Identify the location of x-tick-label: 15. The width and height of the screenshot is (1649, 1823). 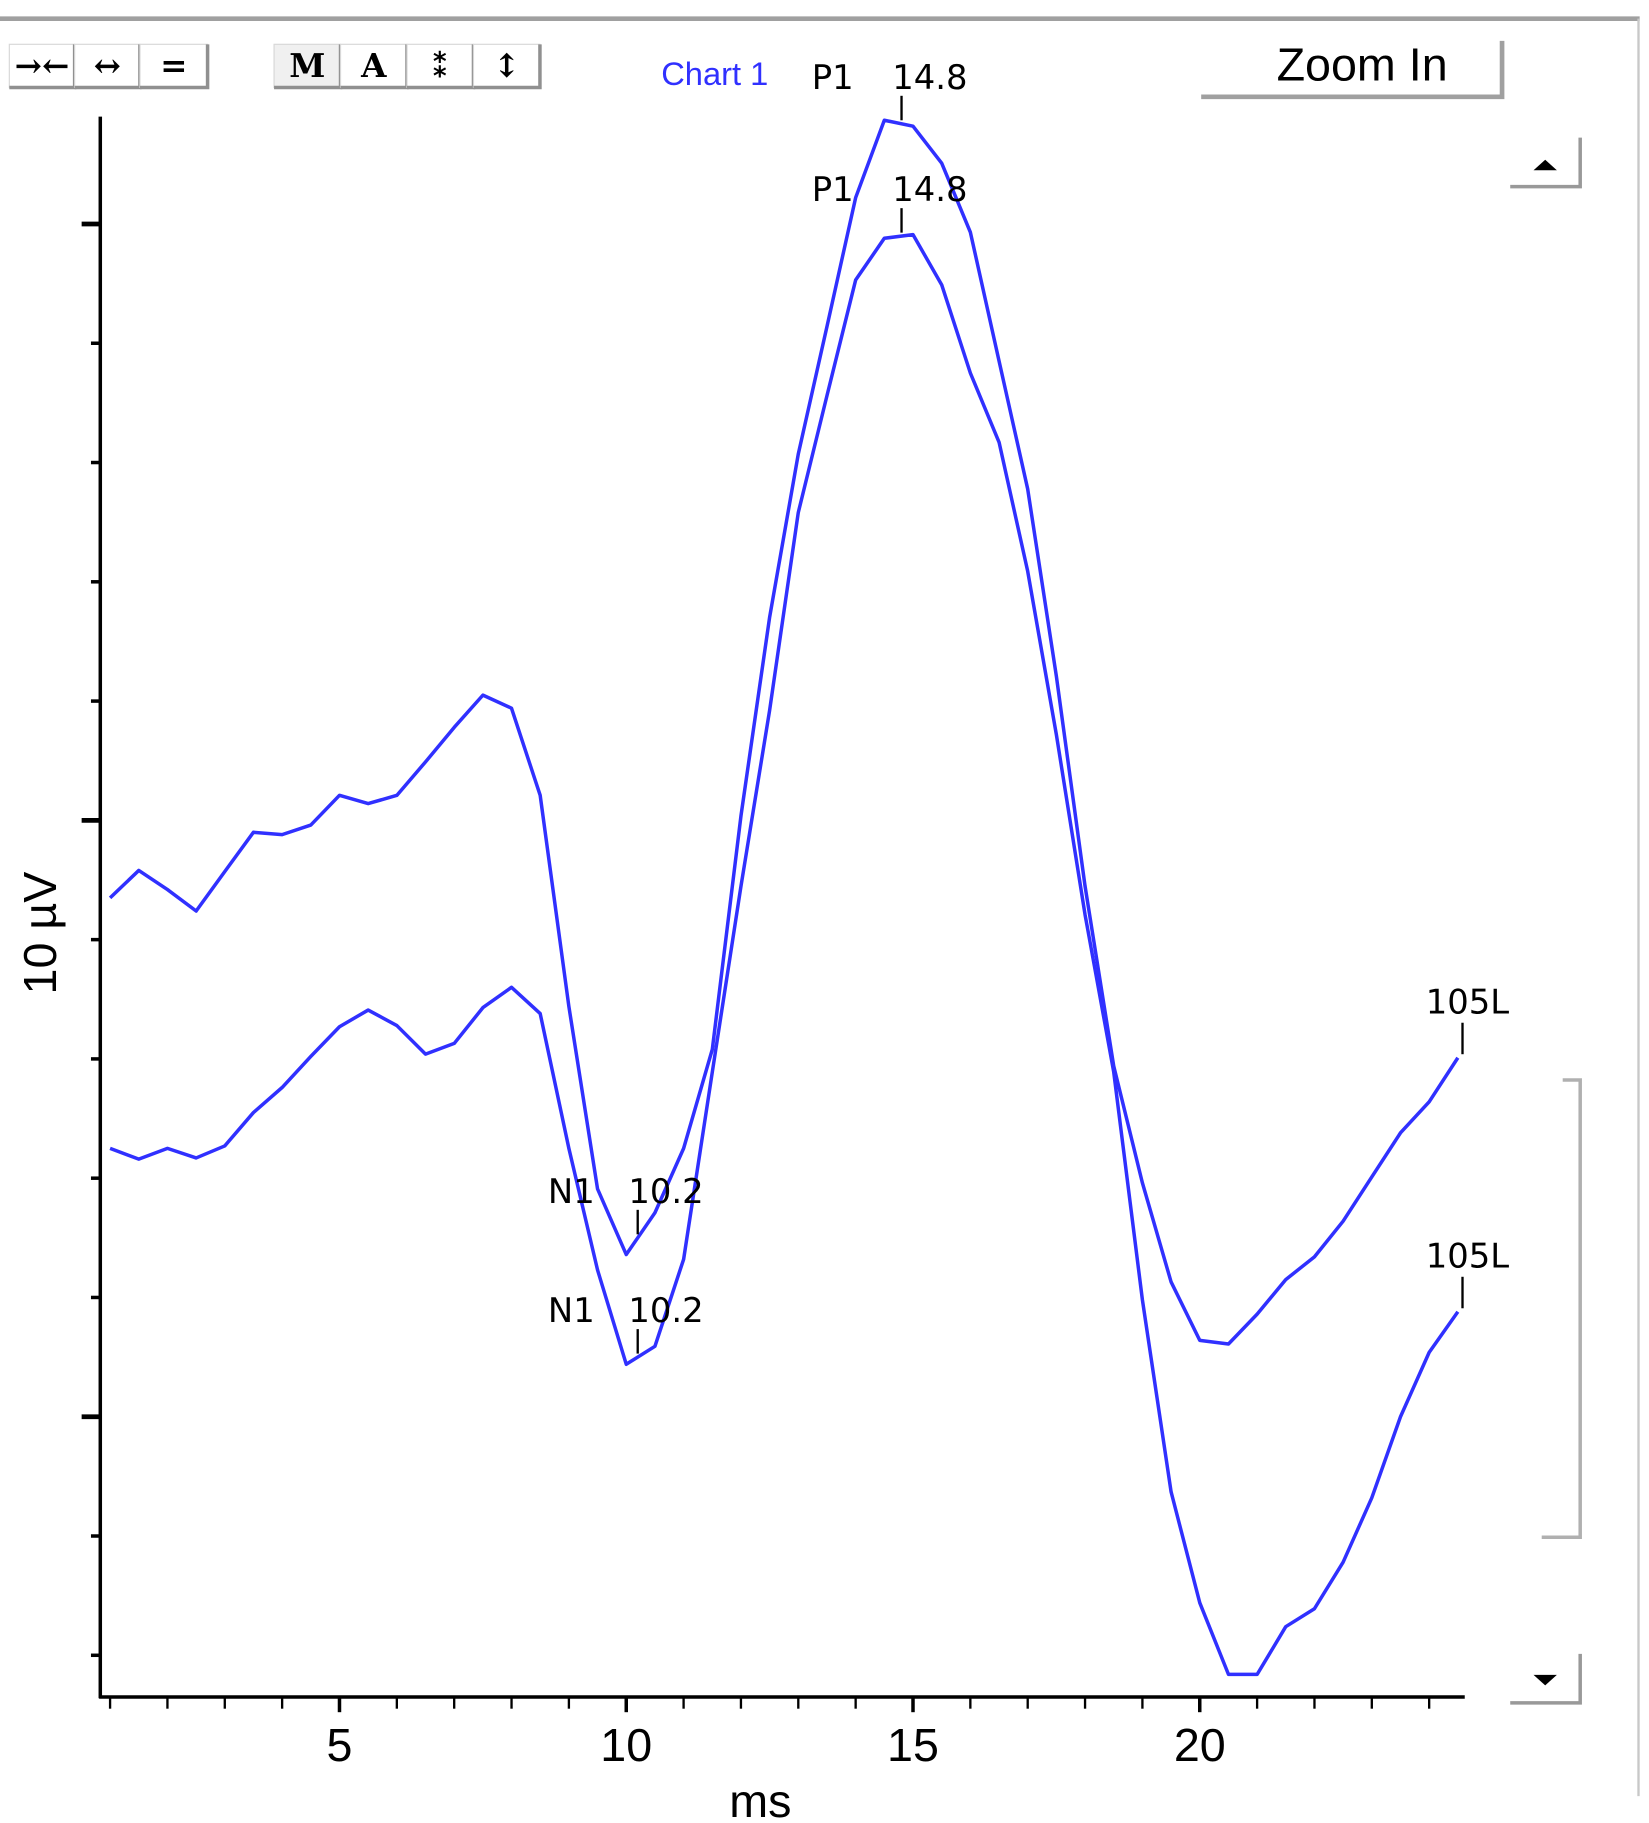
(913, 1745).